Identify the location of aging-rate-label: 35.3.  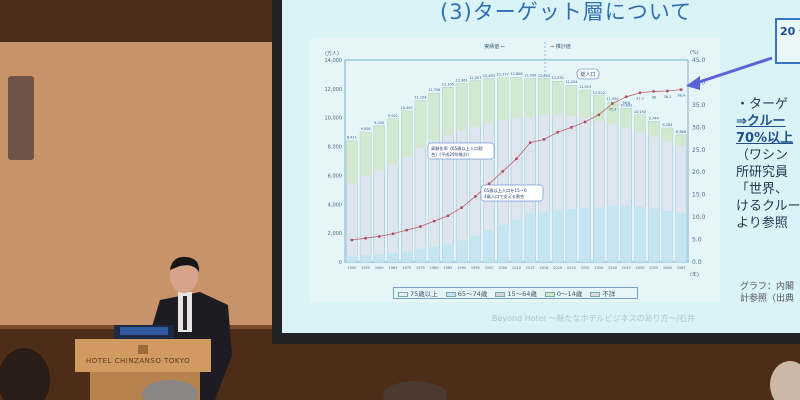
(613, 110).